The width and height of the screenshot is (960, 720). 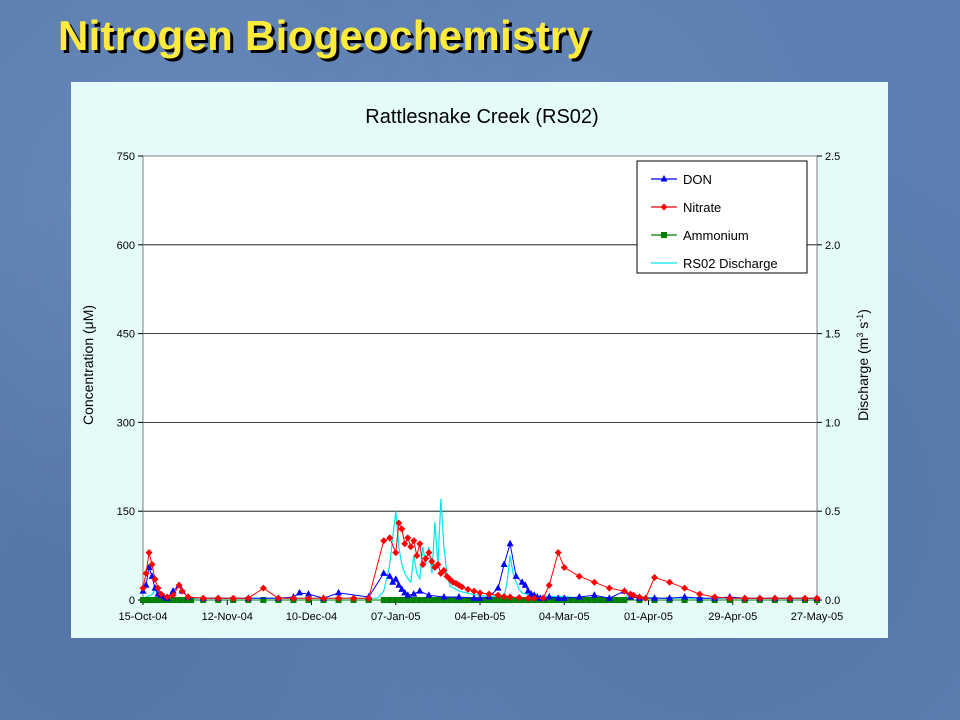 I want to click on x-tick-label: 01-Apr-05, so click(x=648, y=617).